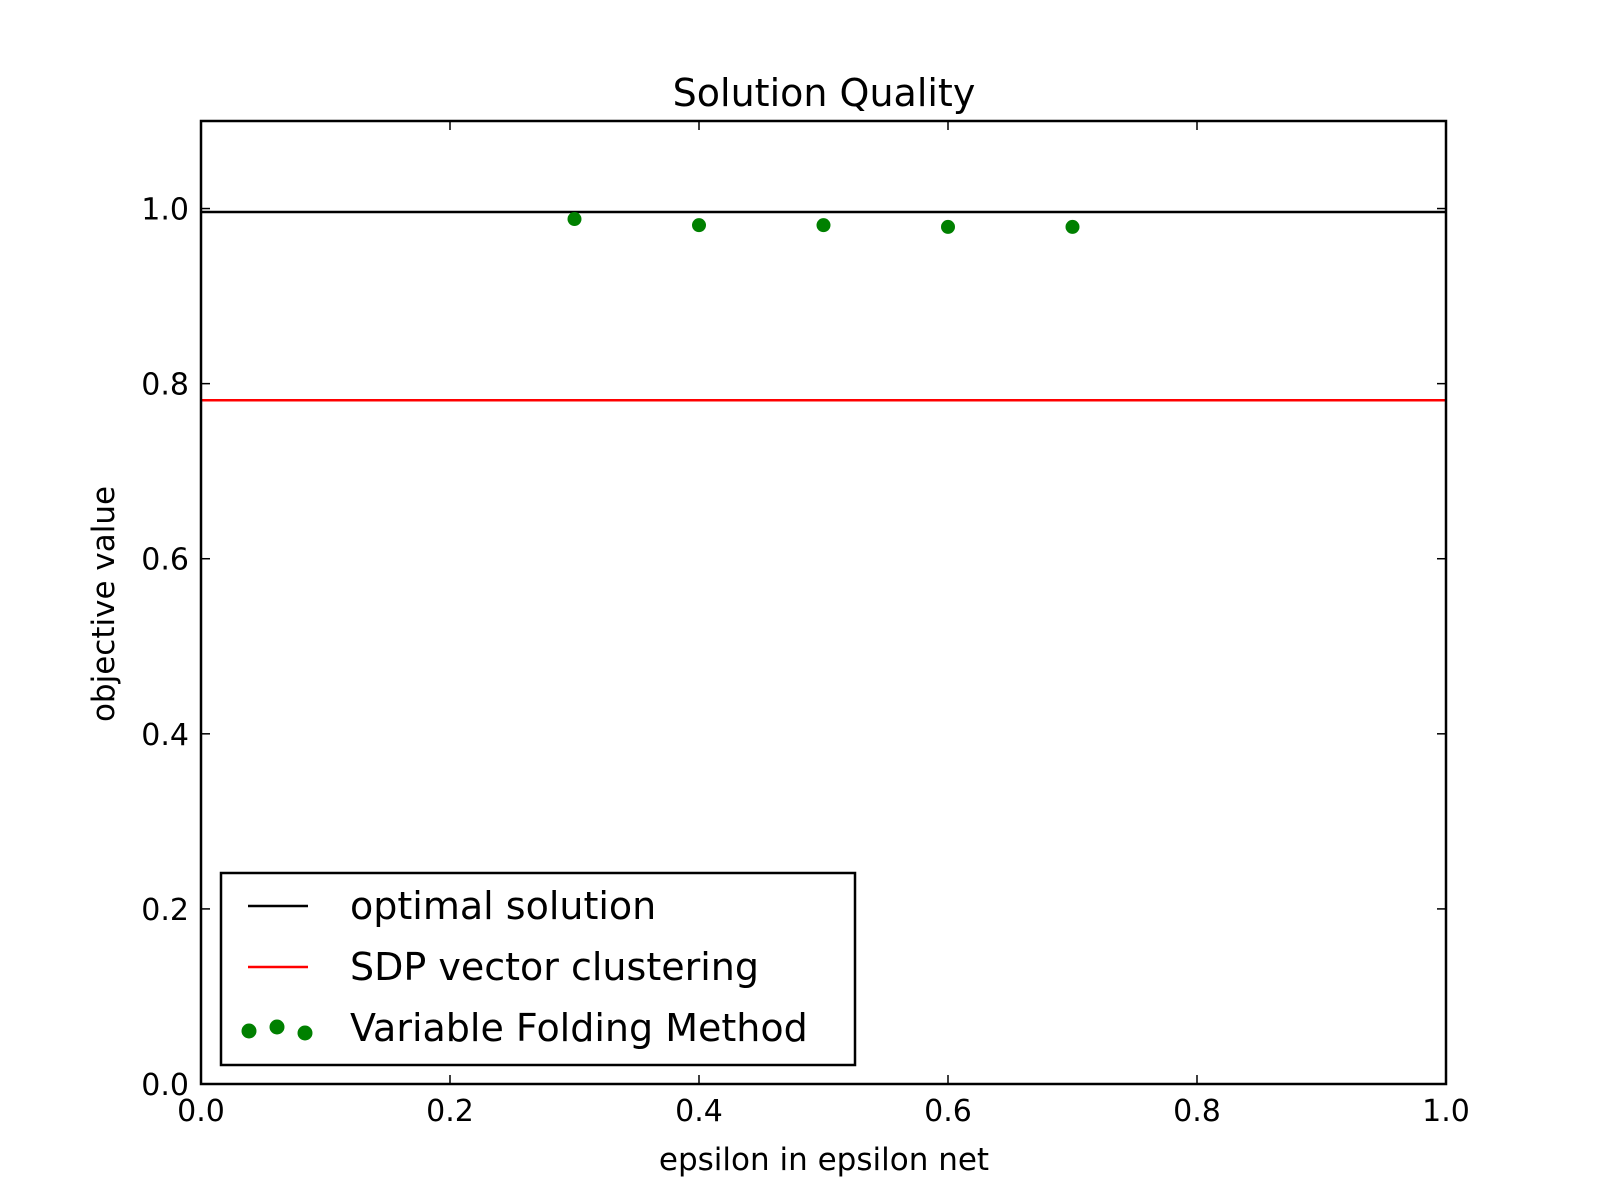 This screenshot has width=1600, height=1200. Describe the element at coordinates (1197, 1111) in the screenshot. I see `x-tick-label-4: 0.8` at that location.